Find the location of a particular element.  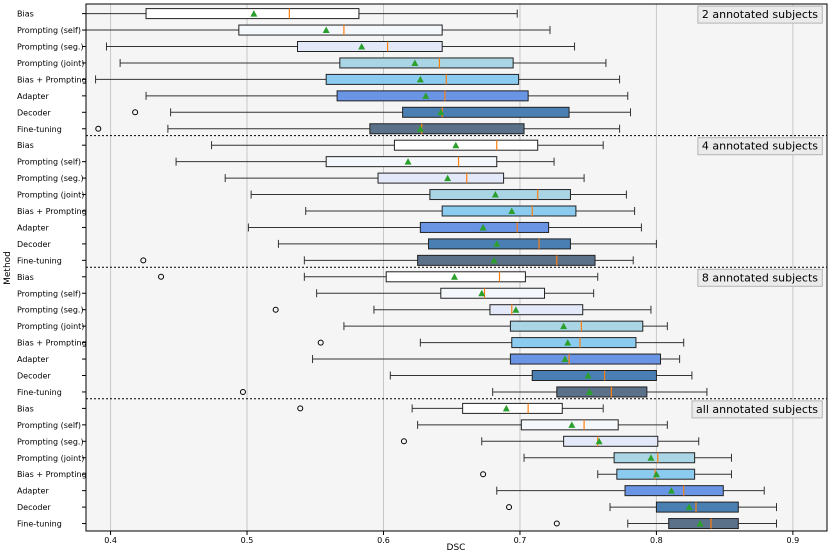

group-label: all annotated subjects is located at coordinates (757, 409).